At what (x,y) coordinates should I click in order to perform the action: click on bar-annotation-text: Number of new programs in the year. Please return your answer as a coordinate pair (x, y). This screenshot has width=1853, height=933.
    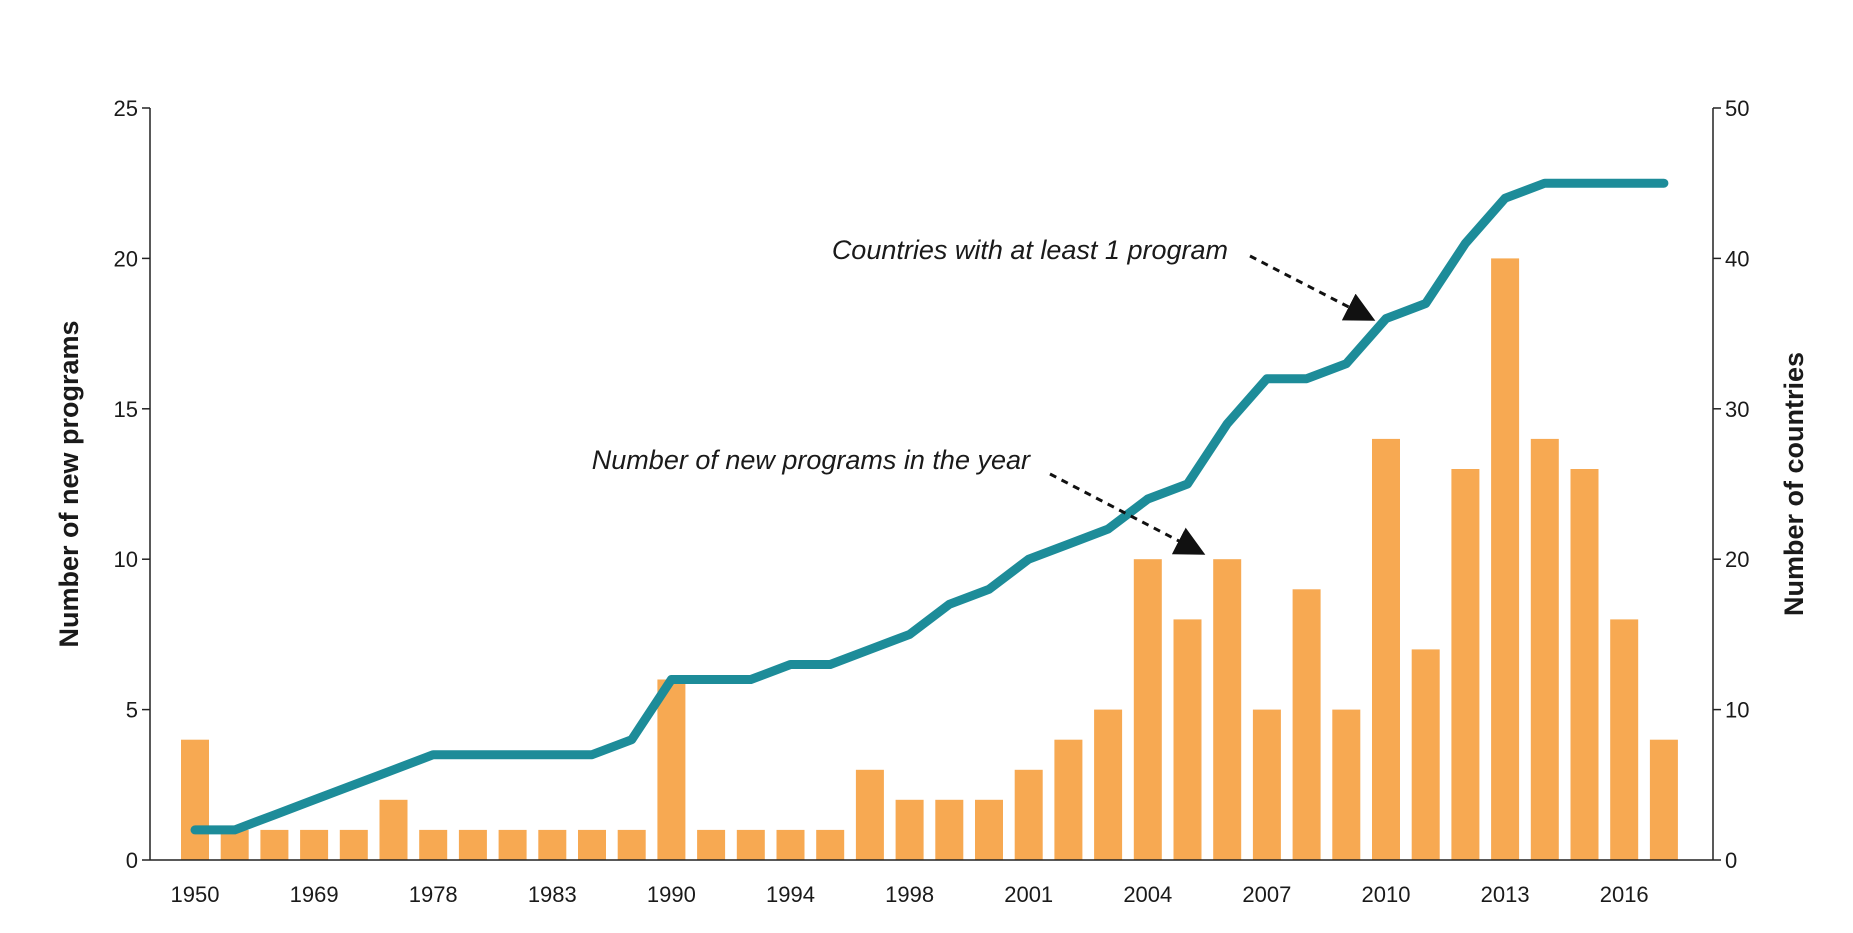
    Looking at the image, I should click on (811, 460).